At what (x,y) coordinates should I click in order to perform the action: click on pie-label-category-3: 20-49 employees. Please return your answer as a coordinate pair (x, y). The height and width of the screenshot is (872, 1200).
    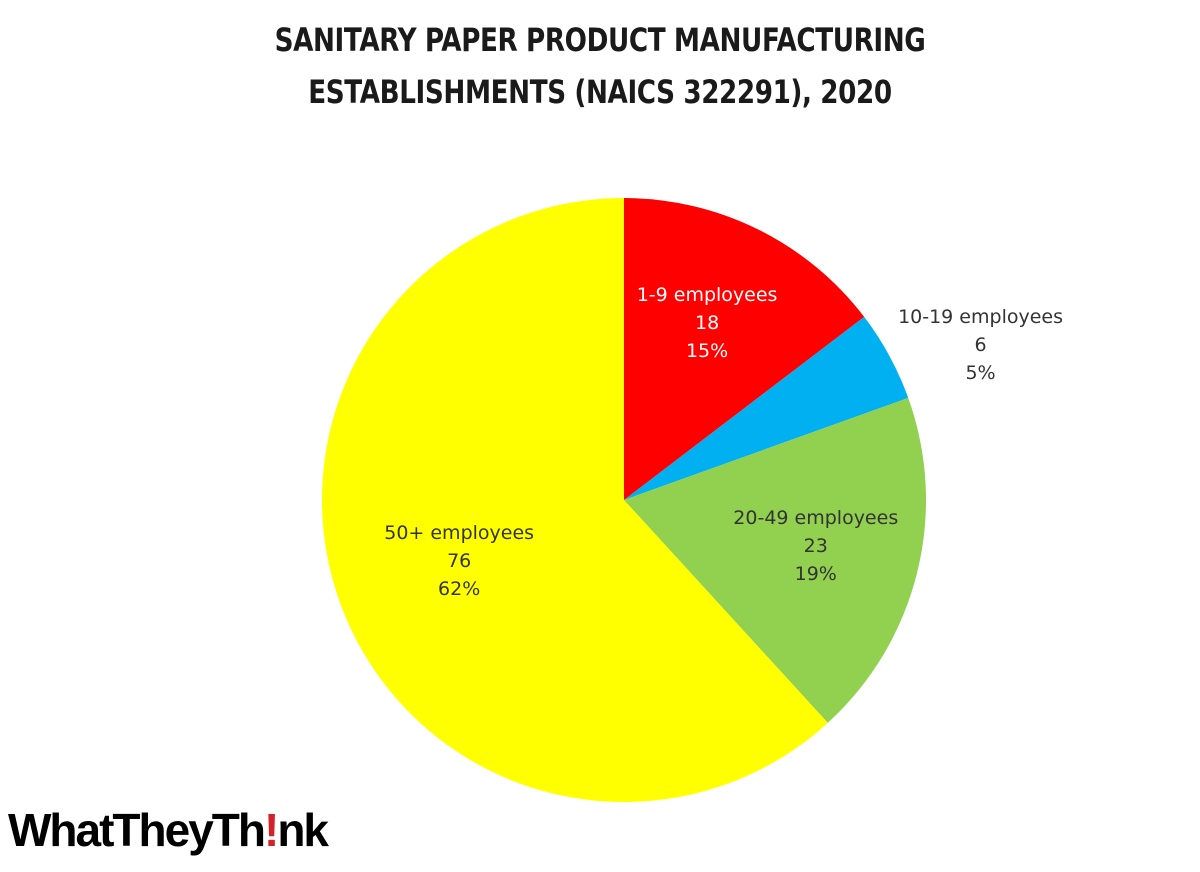
    Looking at the image, I should click on (815, 518).